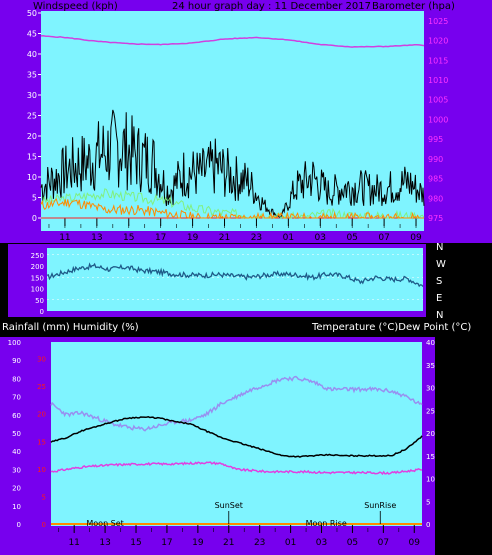 The width and height of the screenshot is (492, 555). I want to click on moonrise-label: Moon Rise, so click(326, 523).